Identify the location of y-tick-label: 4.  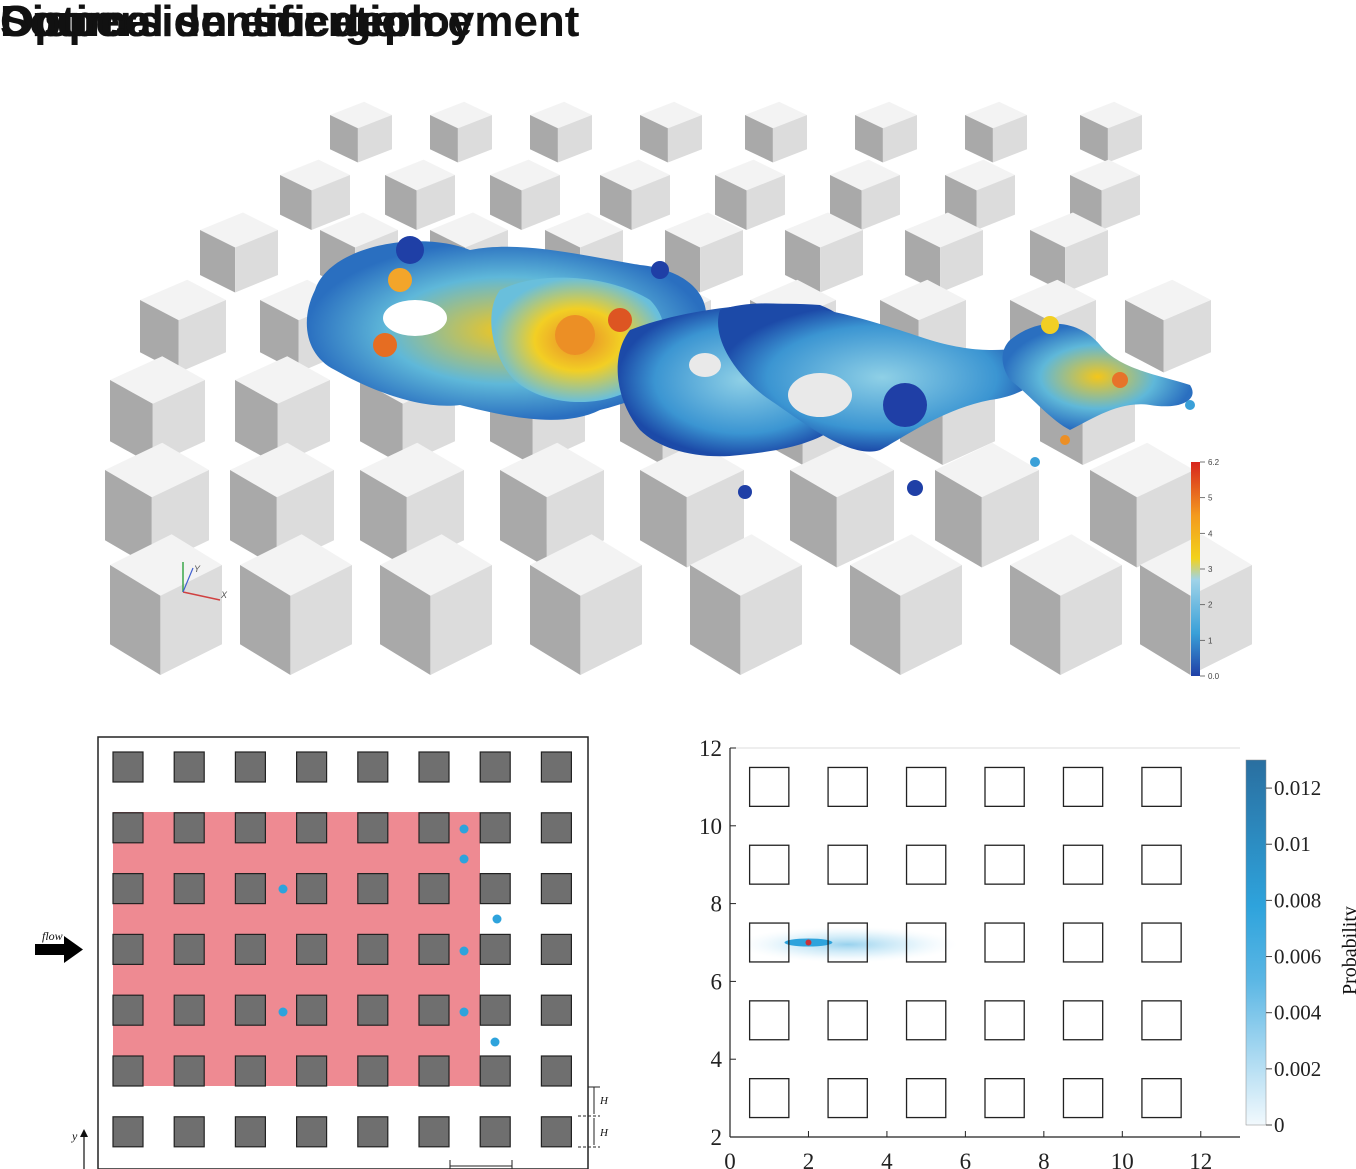
(717, 1059).